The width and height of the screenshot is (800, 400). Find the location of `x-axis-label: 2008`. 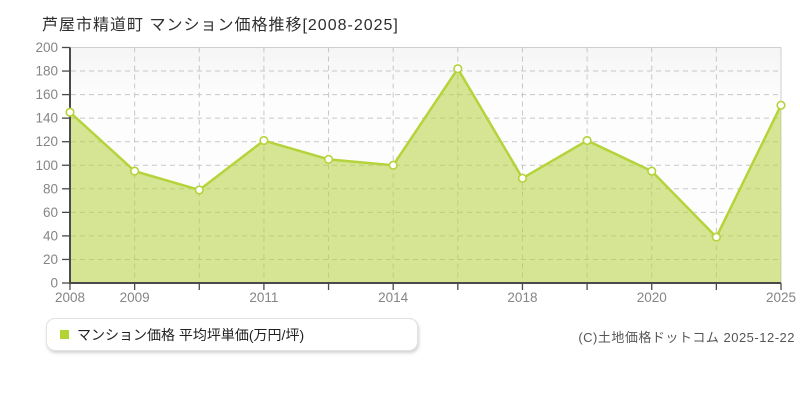

x-axis-label: 2008 is located at coordinates (70, 297).